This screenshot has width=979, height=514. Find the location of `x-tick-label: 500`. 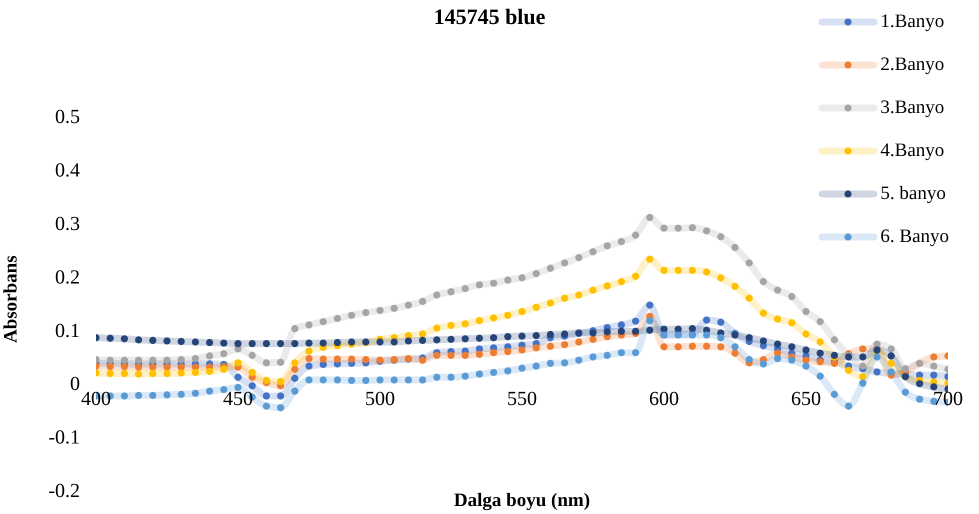

x-tick-label: 500 is located at coordinates (380, 399).